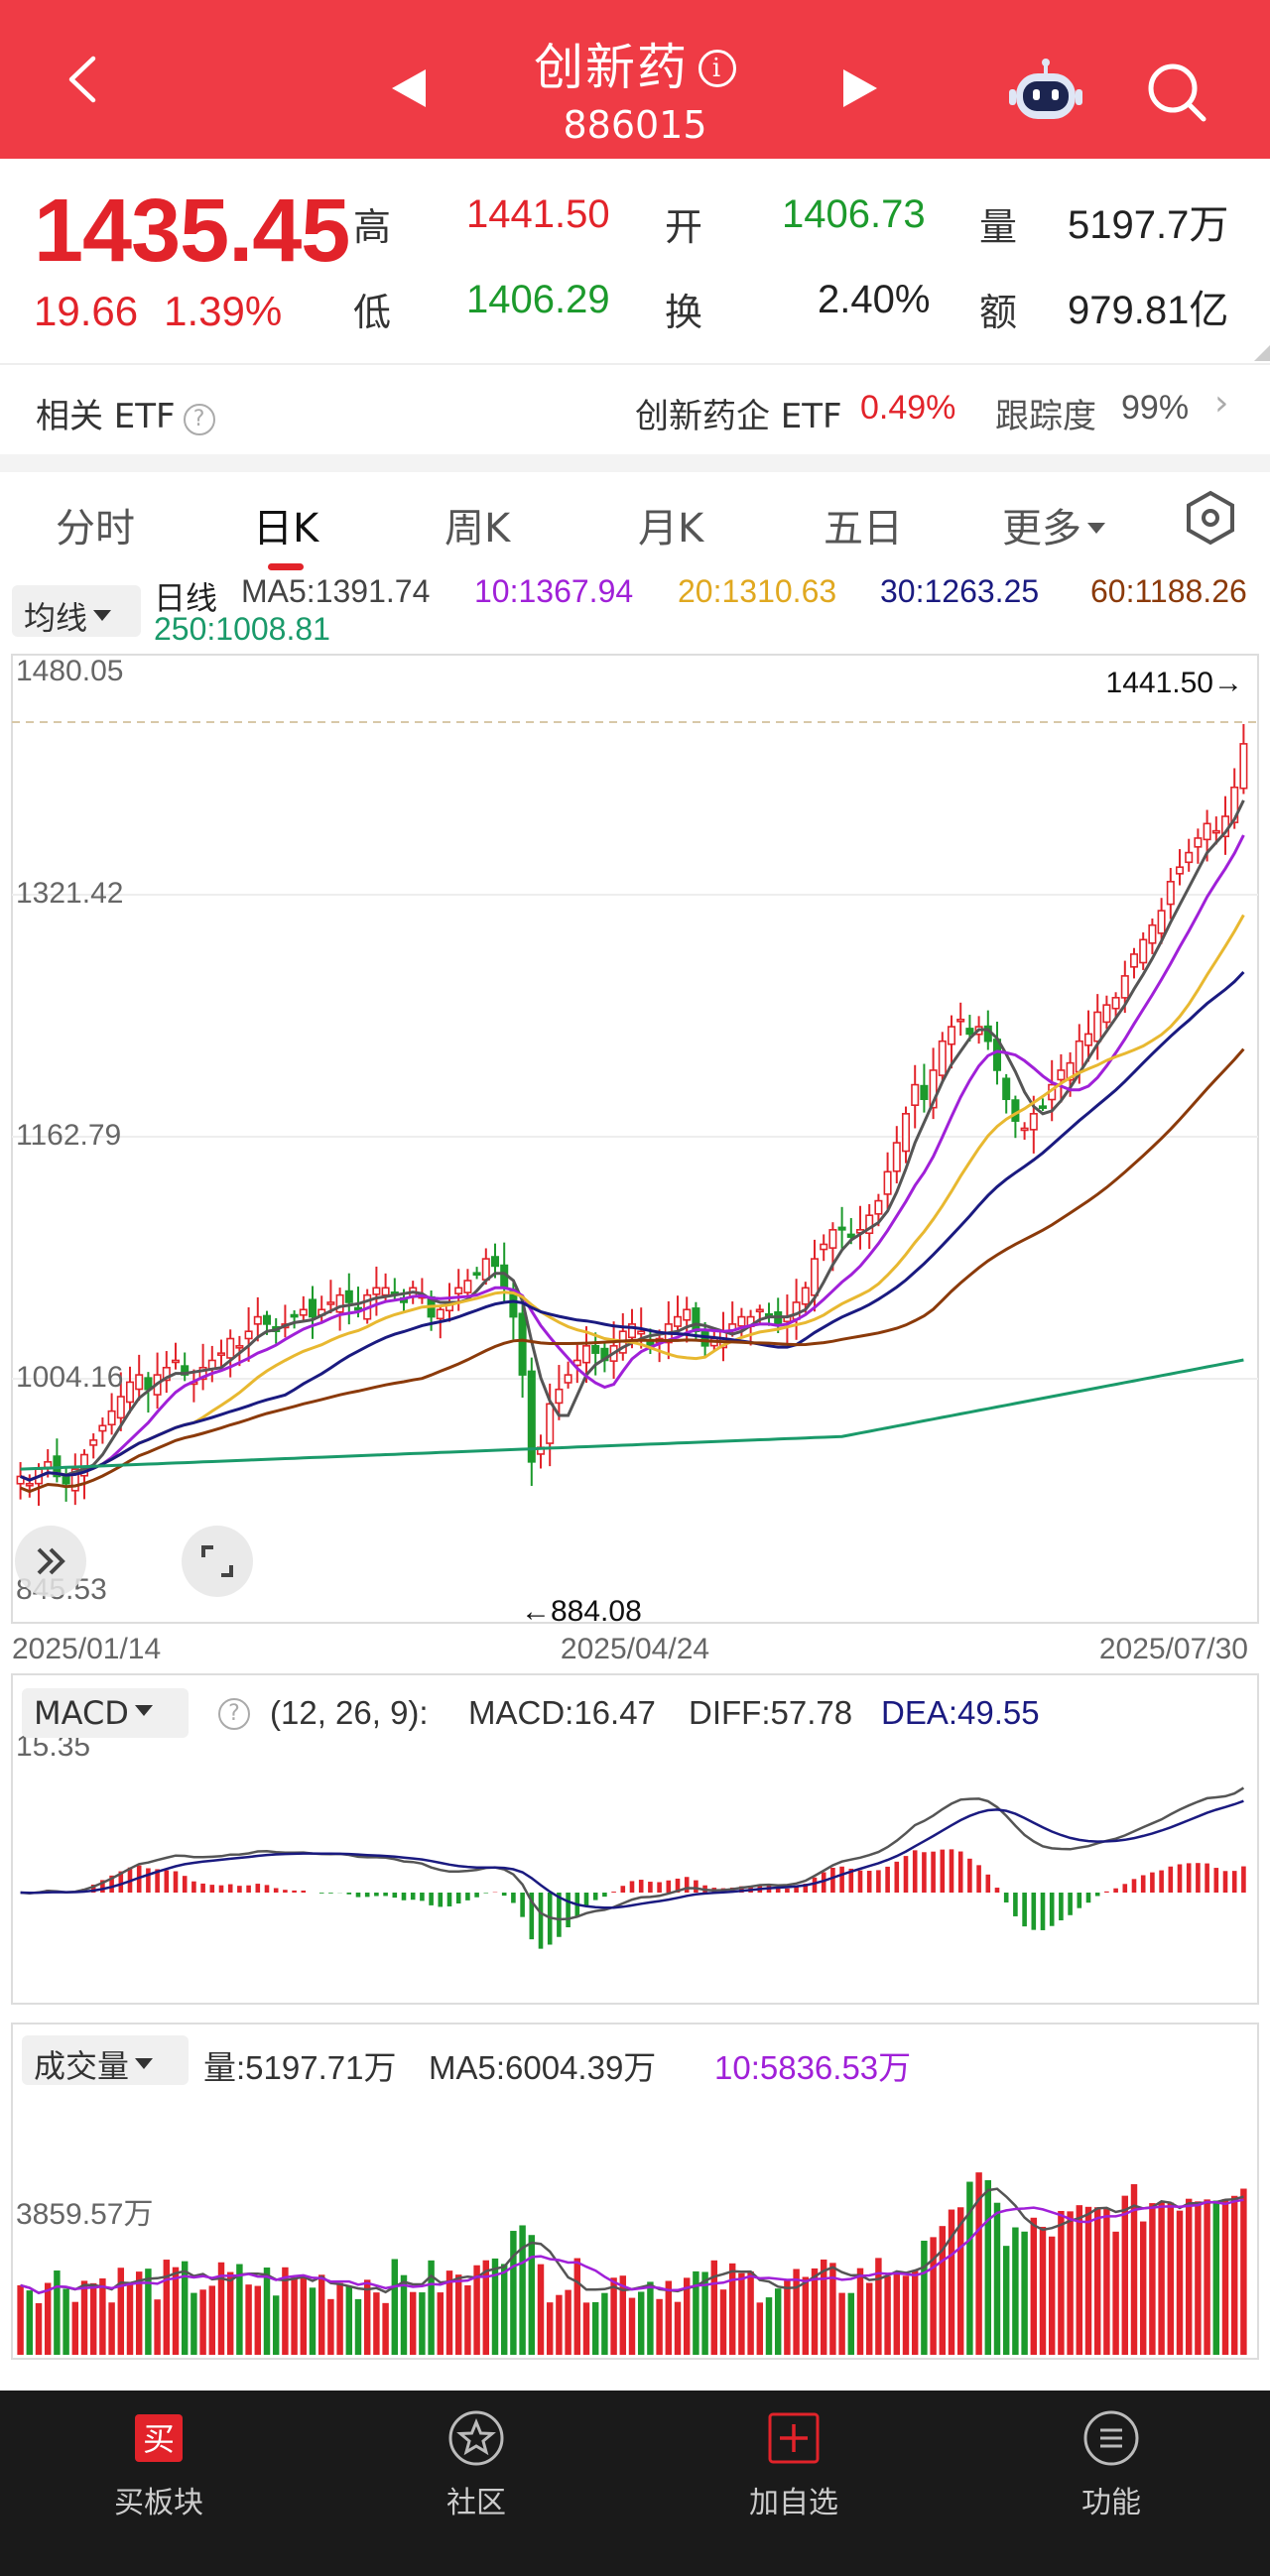 The height and width of the screenshot is (2576, 1270). What do you see at coordinates (50, 1561) in the screenshot?
I see `expand-left-button` at bounding box center [50, 1561].